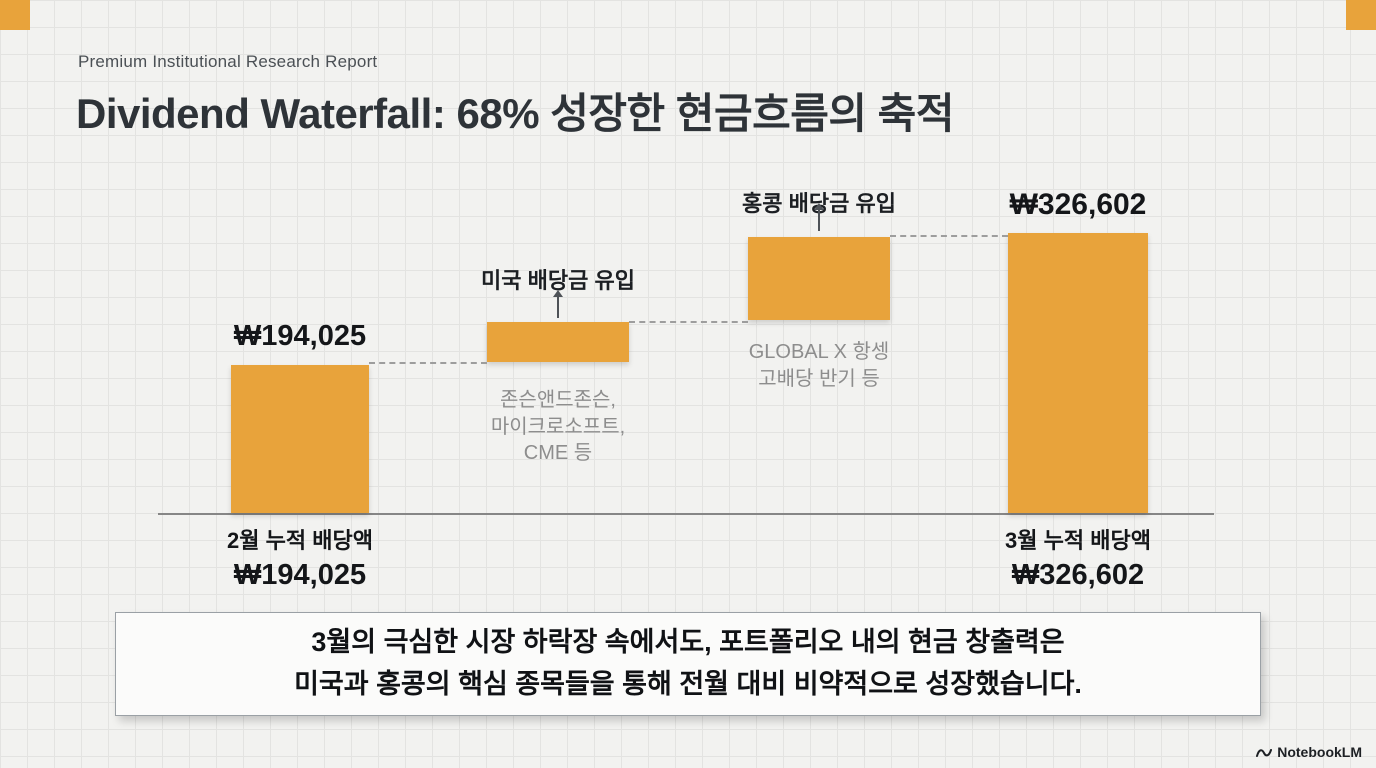 The height and width of the screenshot is (768, 1376). Describe the element at coordinates (15, 15) in the screenshot. I see `accent-square-top-left` at that location.